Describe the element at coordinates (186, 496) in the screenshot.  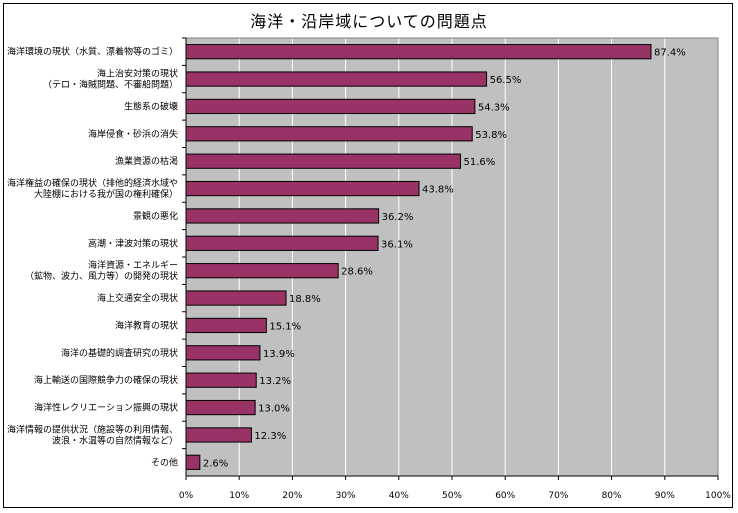
I see `x-tick-label: 0%` at that location.